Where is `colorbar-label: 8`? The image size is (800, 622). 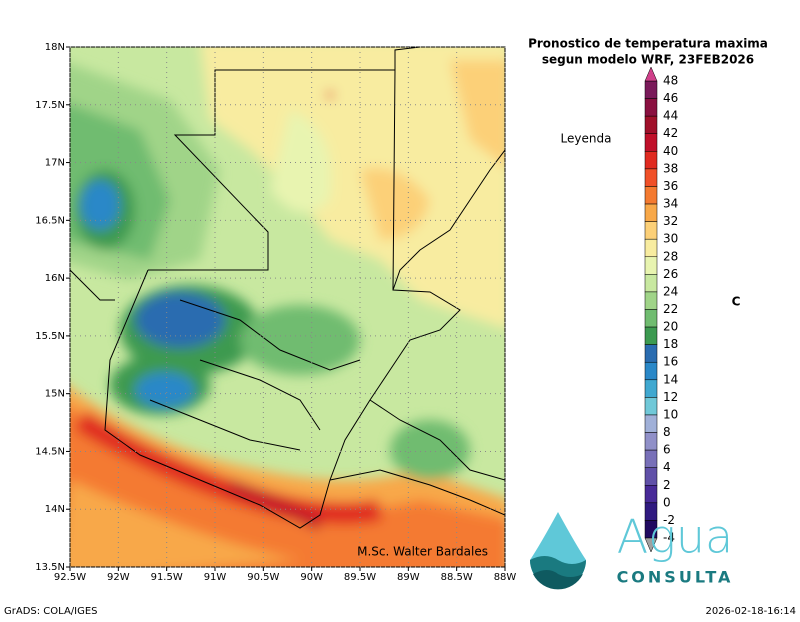
colorbar-label: 8 is located at coordinates (667, 432).